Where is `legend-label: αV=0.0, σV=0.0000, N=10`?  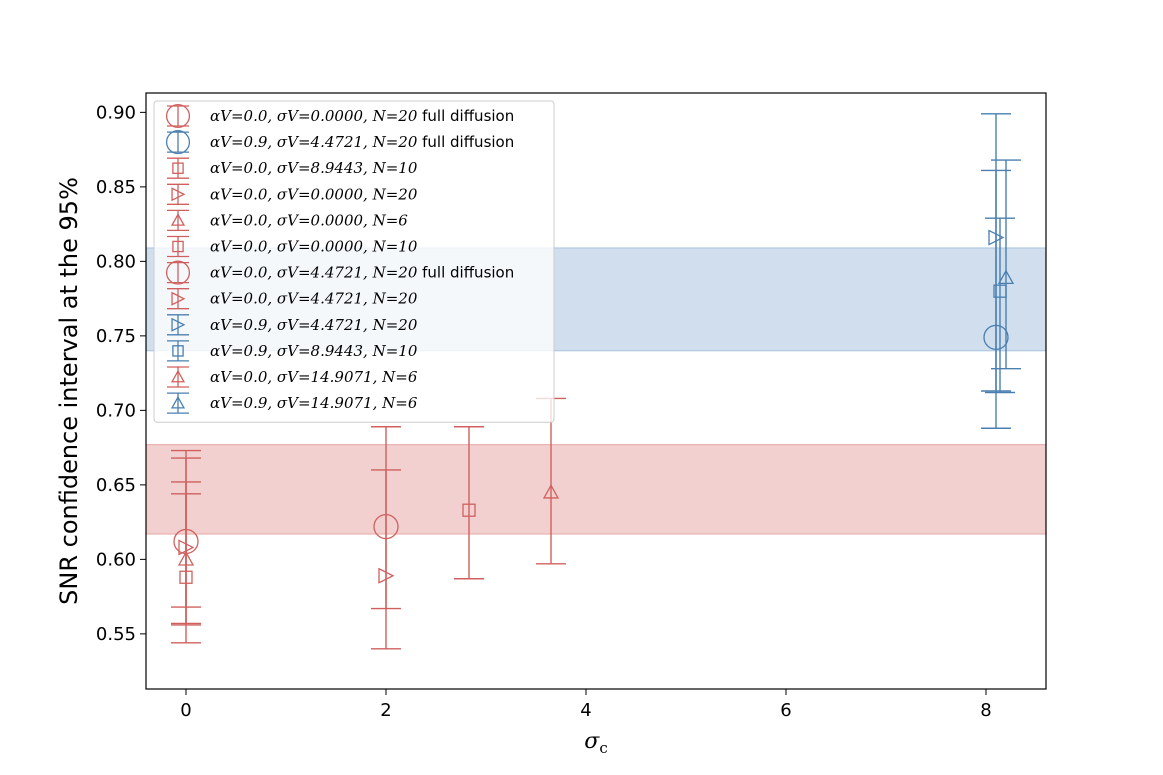 legend-label: αV=0.0, σV=0.0000, N=10 is located at coordinates (314, 247).